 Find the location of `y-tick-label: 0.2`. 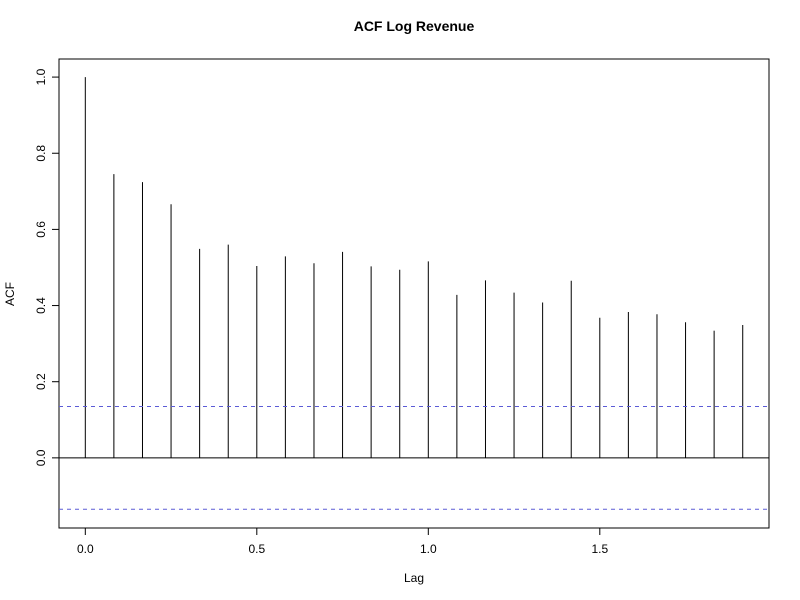

y-tick-label: 0.2 is located at coordinates (41, 381).